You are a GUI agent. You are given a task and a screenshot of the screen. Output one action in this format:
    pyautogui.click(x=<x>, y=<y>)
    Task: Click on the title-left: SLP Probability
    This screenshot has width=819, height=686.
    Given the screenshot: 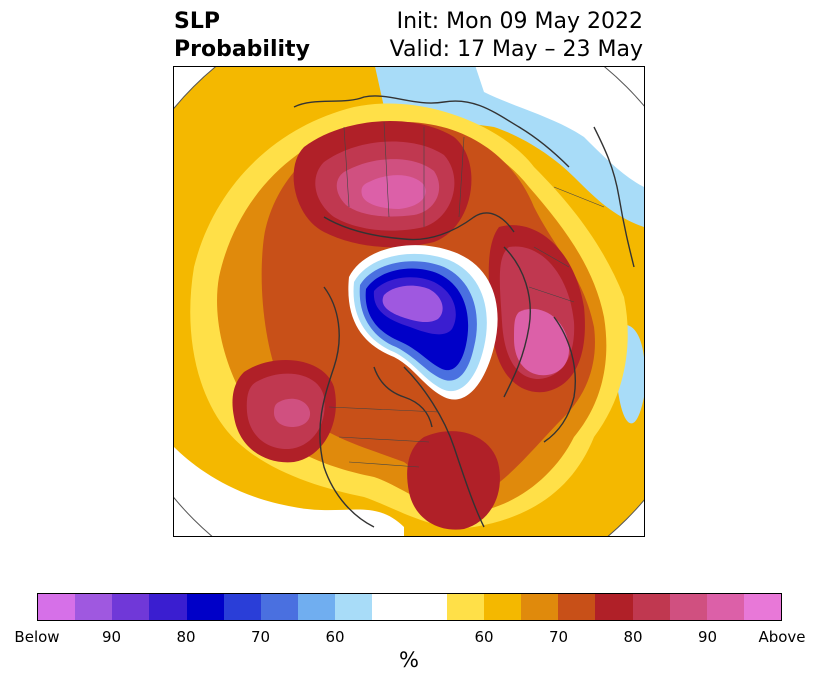 What is the action you would take?
    pyautogui.click(x=242, y=36)
    